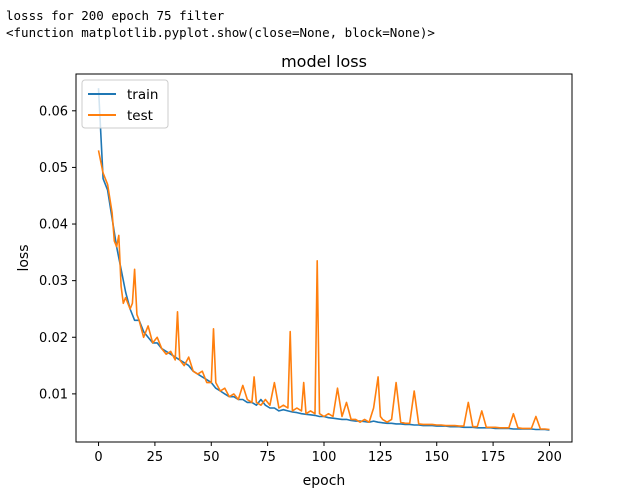 This screenshot has height=498, width=636. Describe the element at coordinates (211, 457) in the screenshot. I see `x-tick-label: 50` at that location.